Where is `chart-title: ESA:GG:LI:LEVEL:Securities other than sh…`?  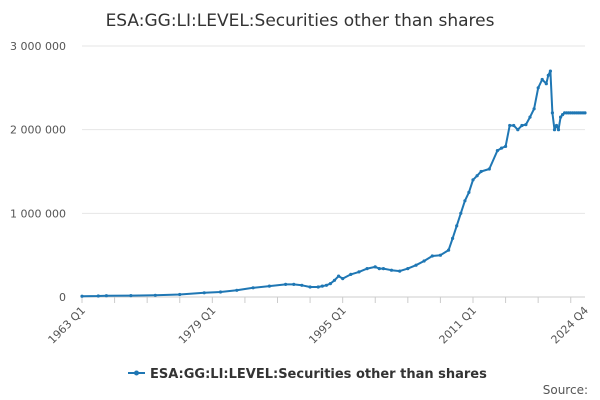
chart-title: ESA:GG:LI:LEVEL:Securities other than sh… is located at coordinates (300, 21).